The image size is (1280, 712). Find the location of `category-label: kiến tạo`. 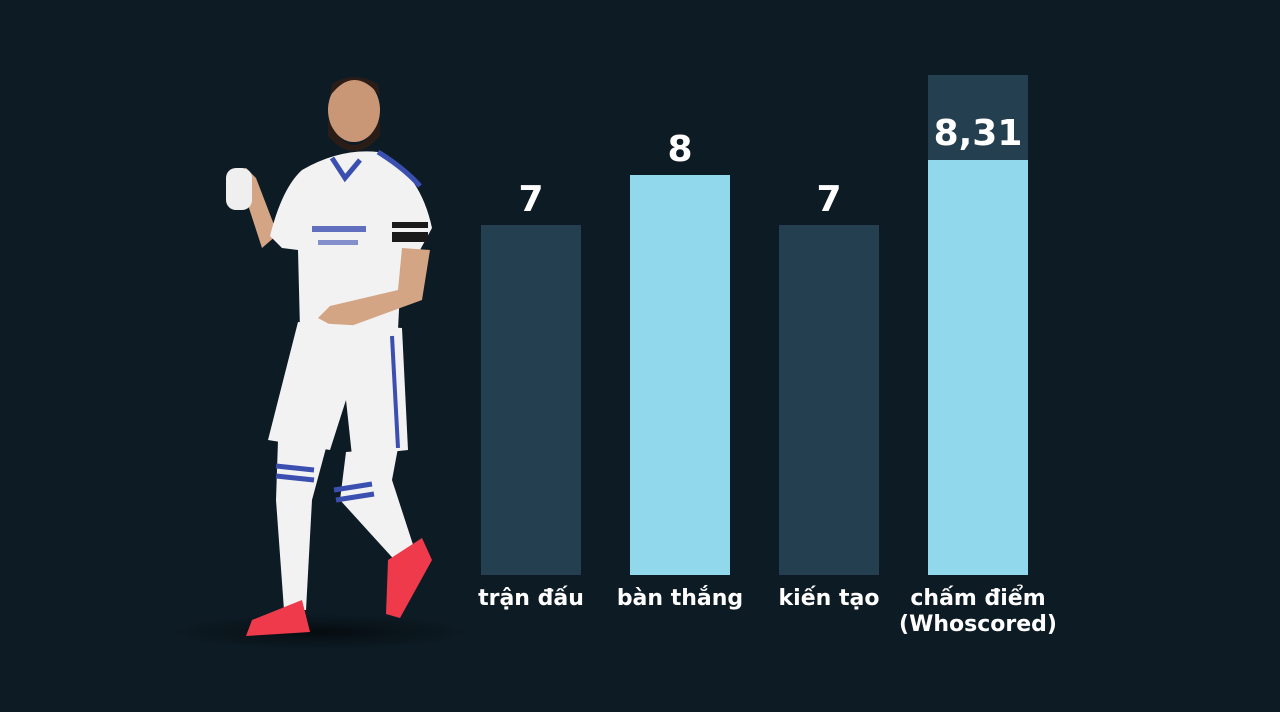

category-label: kiến tạo is located at coordinates (829, 598).